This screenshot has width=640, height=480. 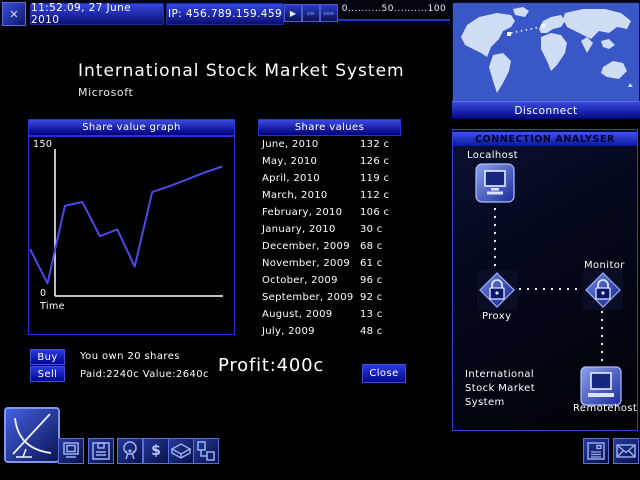 I want to click on shares-owned-text: You own 20 shares, so click(x=130, y=356).